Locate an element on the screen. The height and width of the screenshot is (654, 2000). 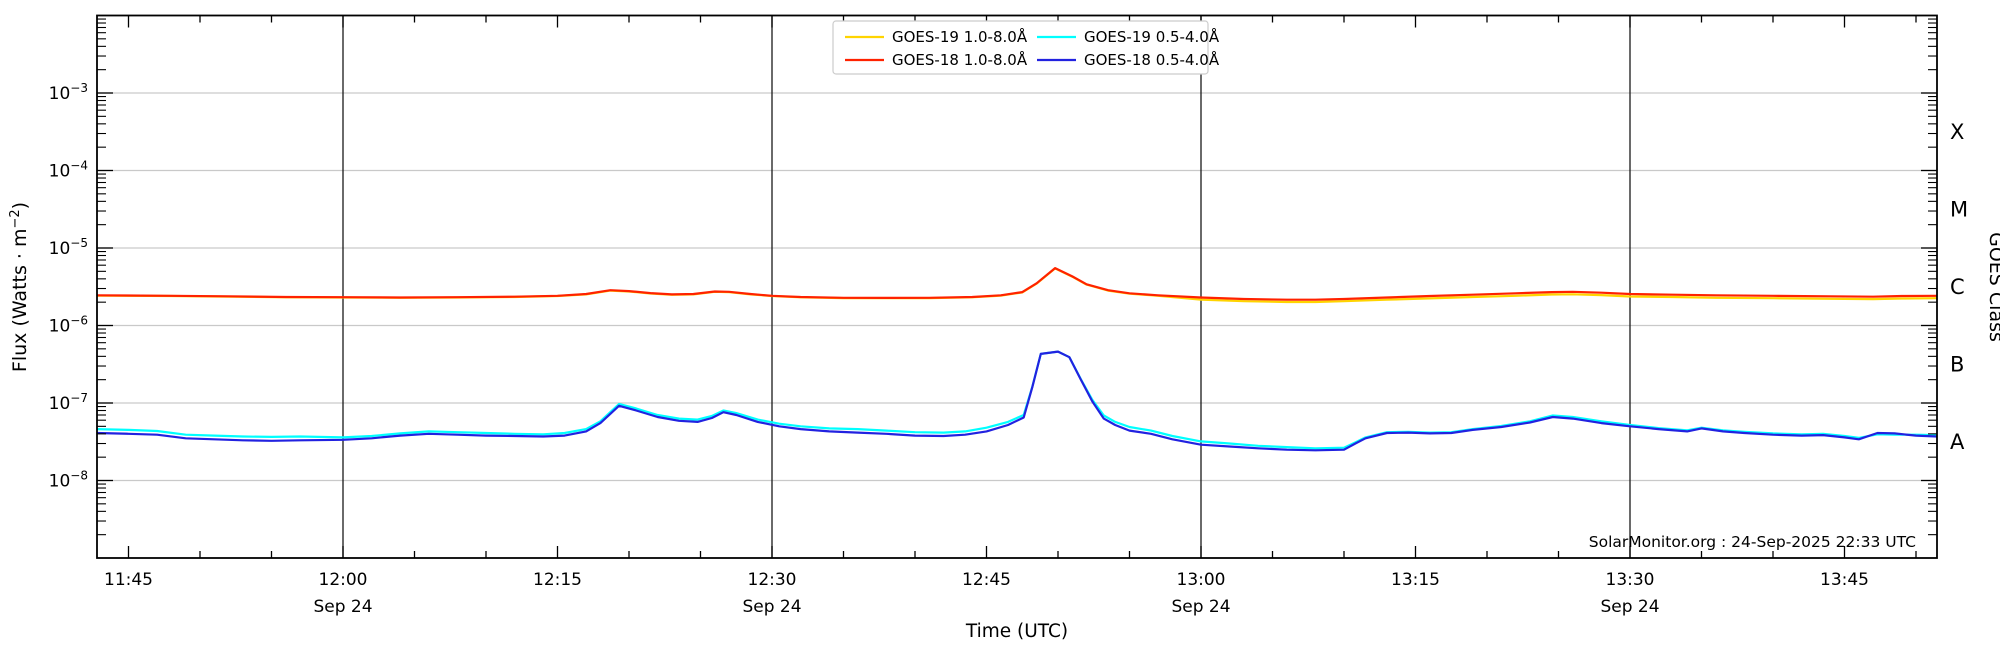
series-line-goes-18-0-5-4-0- is located at coordinates (1017, 401).